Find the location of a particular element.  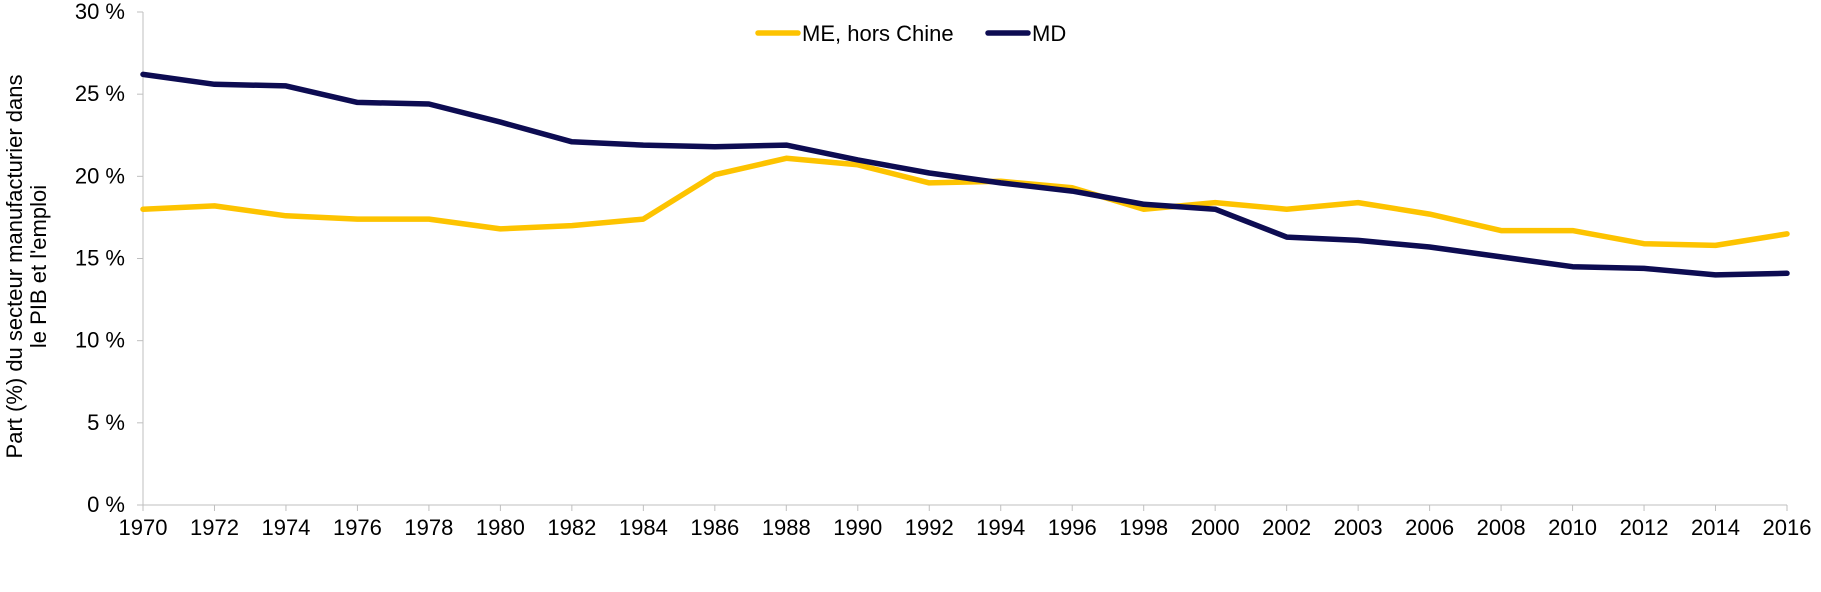

y-tick-label: 20 % is located at coordinates (100, 175).